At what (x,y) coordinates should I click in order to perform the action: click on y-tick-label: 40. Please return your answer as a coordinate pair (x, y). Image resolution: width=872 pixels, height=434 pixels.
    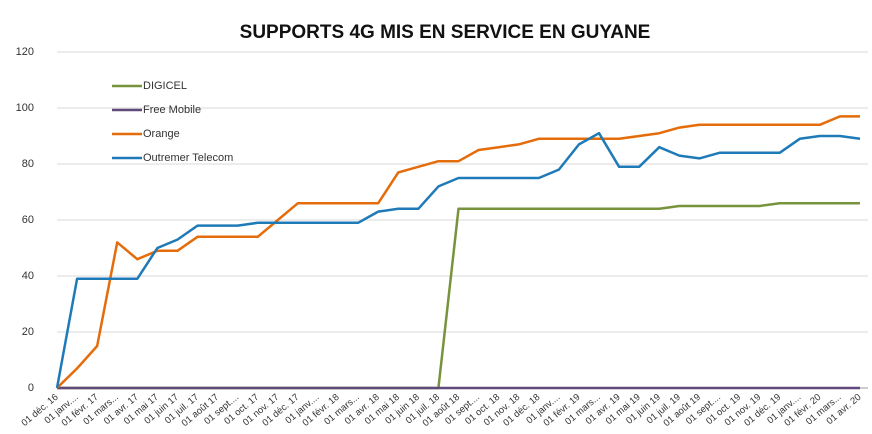
    Looking at the image, I should click on (28, 276).